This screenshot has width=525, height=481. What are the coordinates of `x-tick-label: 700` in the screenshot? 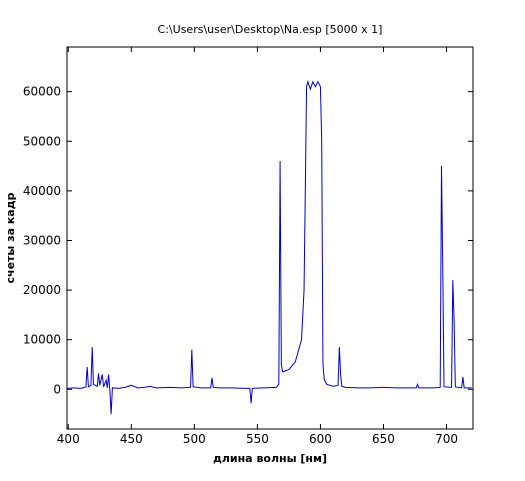 It's located at (446, 439).